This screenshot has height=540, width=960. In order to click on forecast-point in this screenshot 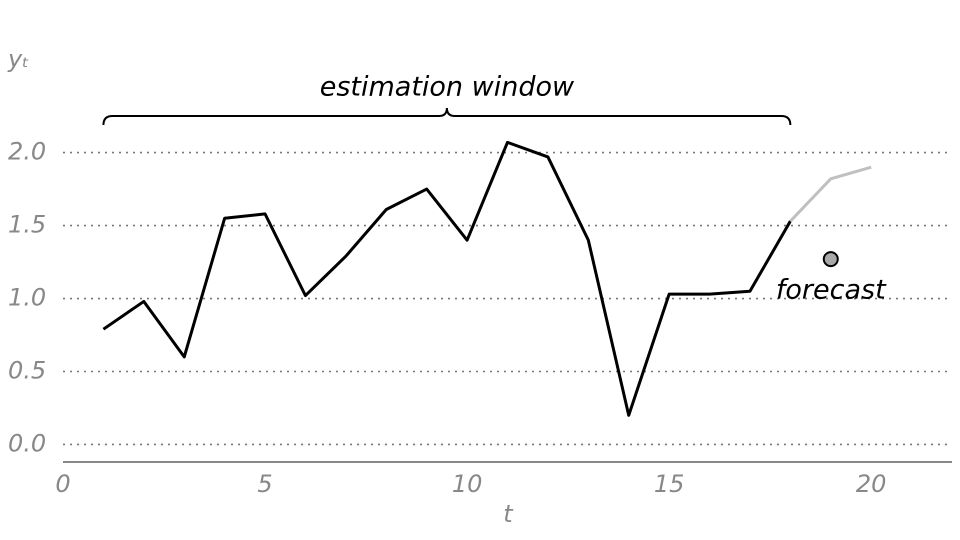, I will do `click(830, 259)`.